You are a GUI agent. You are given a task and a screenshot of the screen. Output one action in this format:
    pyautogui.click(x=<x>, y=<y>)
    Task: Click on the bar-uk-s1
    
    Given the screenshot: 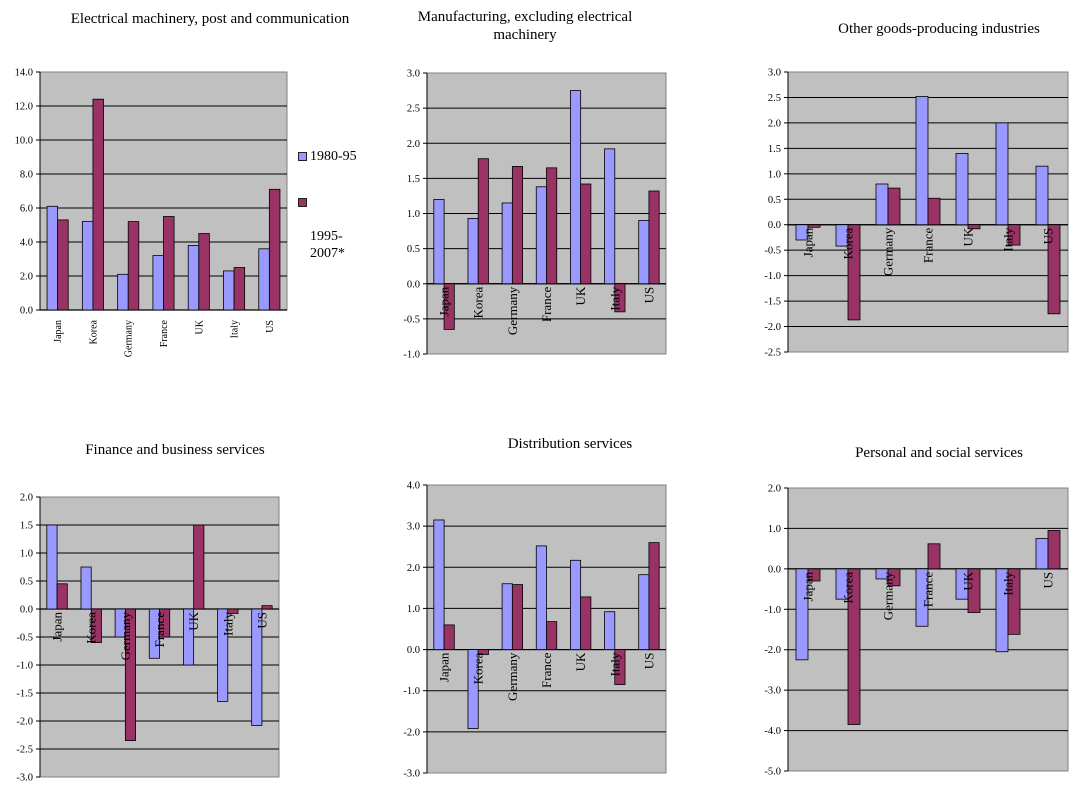 What is the action you would take?
    pyautogui.click(x=193, y=277)
    